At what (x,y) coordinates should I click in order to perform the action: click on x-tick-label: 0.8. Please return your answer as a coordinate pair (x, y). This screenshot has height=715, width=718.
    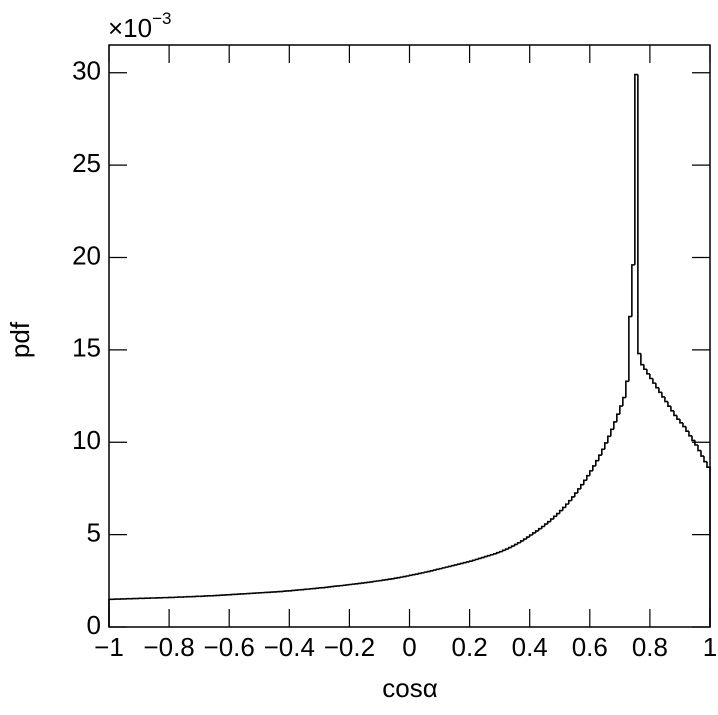
    Looking at the image, I should click on (650, 647).